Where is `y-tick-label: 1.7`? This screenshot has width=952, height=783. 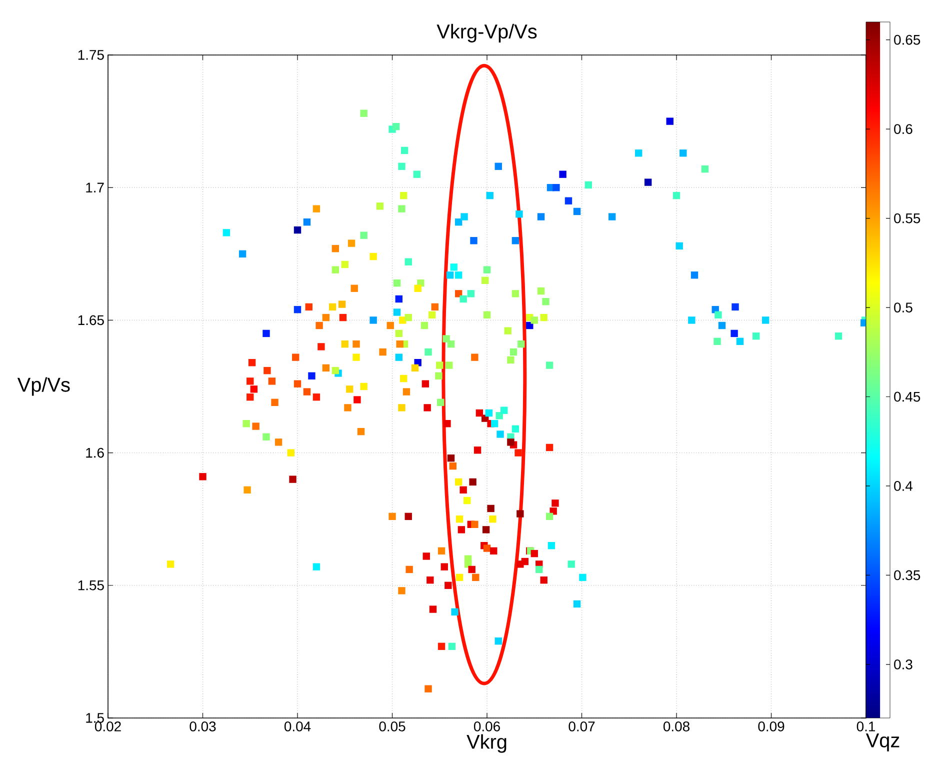
y-tick-label: 1.7 is located at coordinates (95, 187).